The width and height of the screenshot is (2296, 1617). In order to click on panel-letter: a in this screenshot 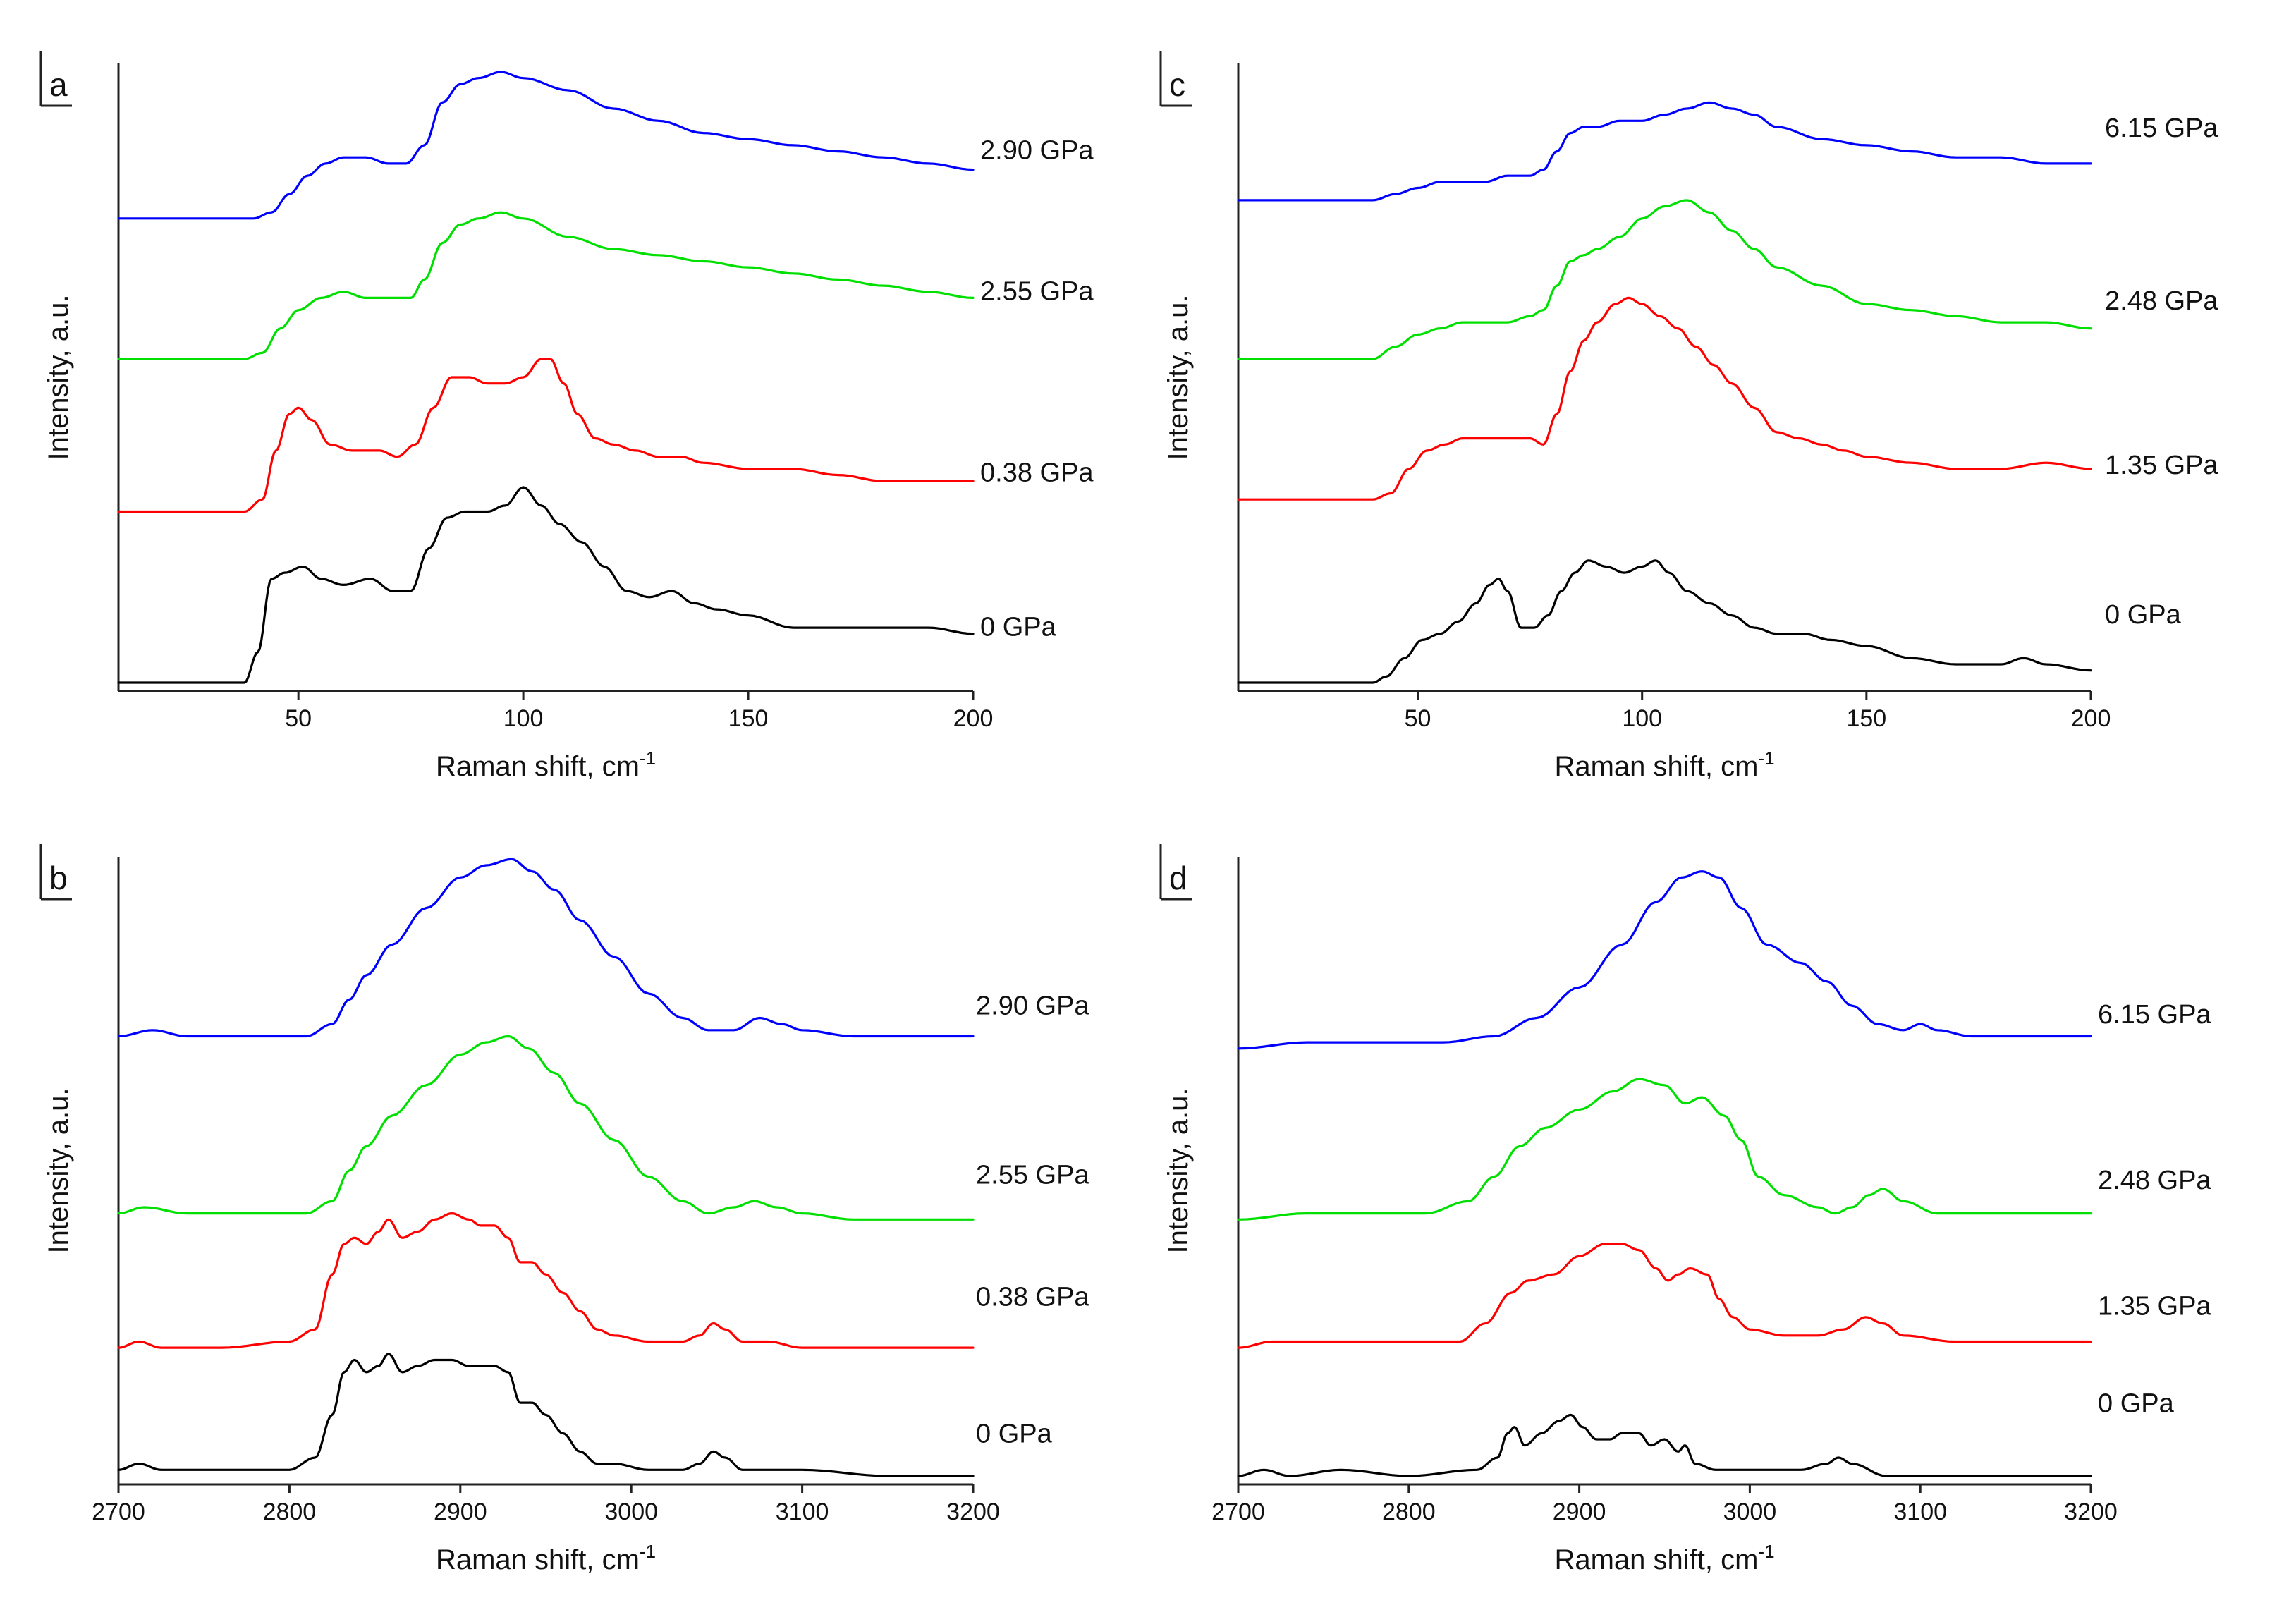, I will do `click(58, 84)`.